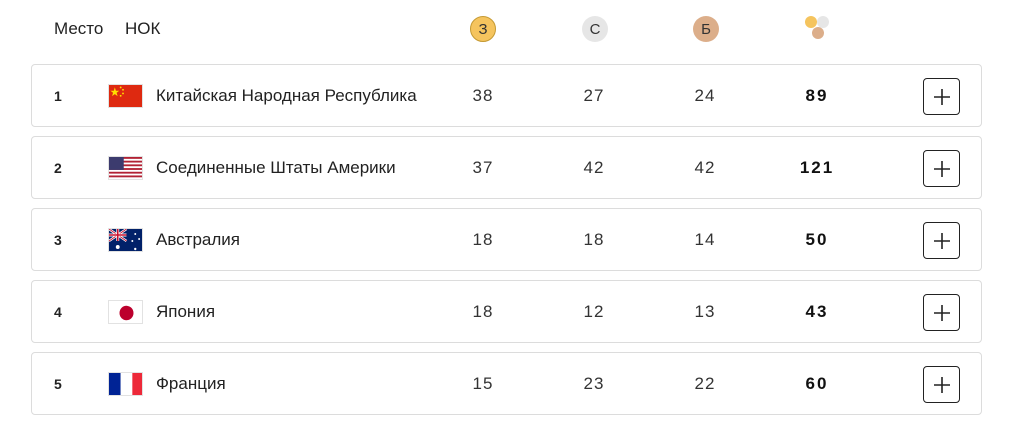 This screenshot has width=1013, height=424. I want to click on country-name: Япония, so click(186, 311).